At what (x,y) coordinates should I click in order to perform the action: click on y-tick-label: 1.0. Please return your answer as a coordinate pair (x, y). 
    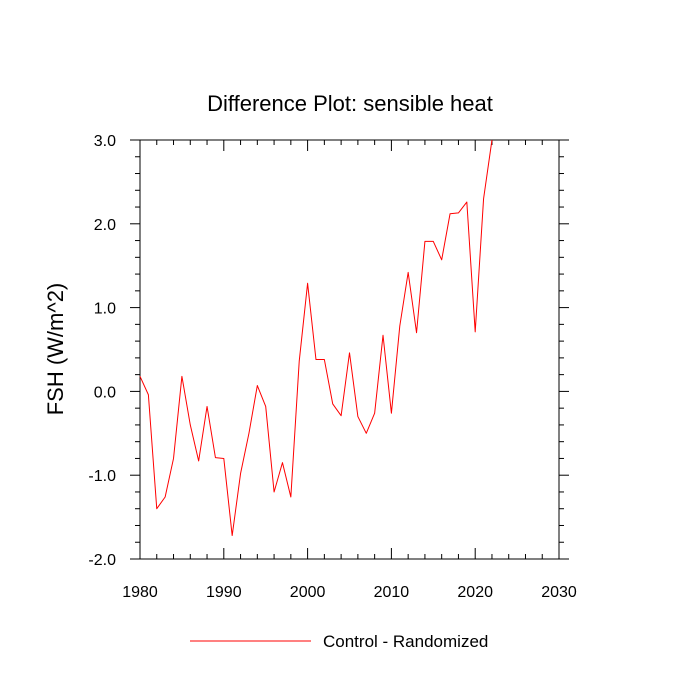
    Looking at the image, I should click on (105, 309).